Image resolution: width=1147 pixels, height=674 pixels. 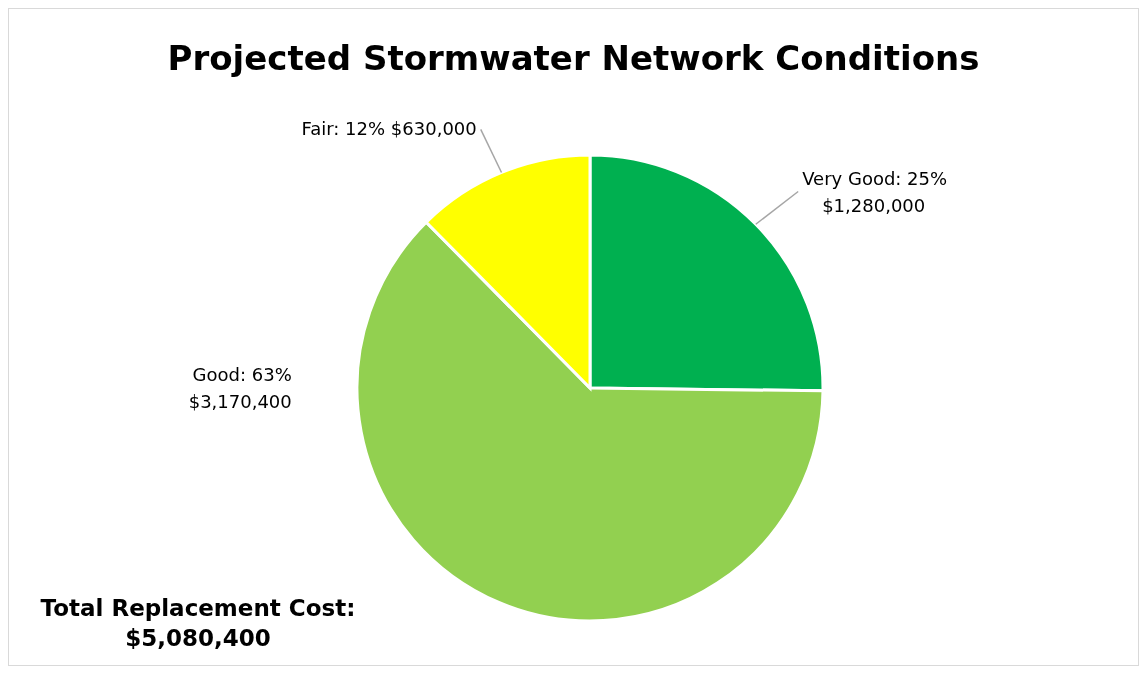 What do you see at coordinates (389, 129) in the screenshot?
I see `slice-label: Fair: 12% $630,000` at bounding box center [389, 129].